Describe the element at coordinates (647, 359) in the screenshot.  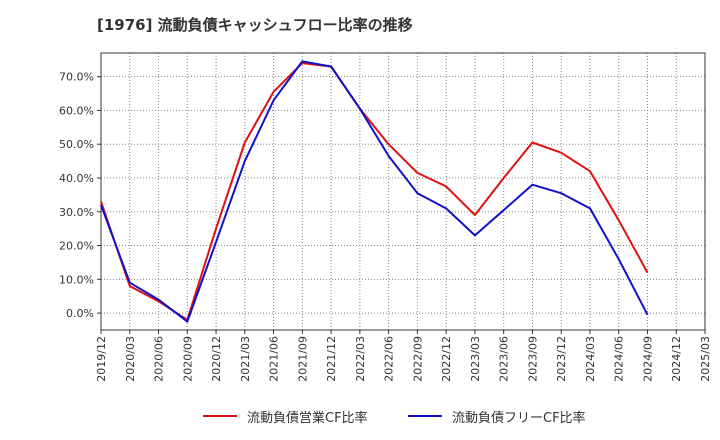
I see `x-tick-label: 2024/09` at that location.